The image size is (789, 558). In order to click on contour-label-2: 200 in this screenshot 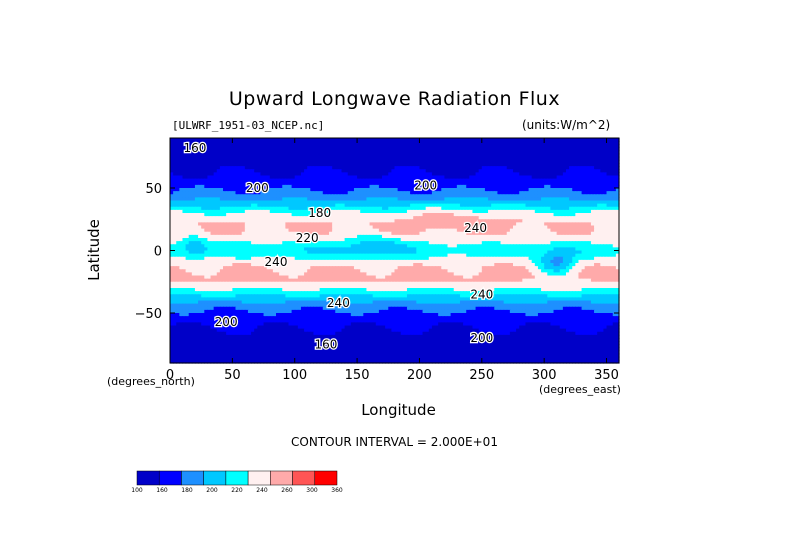, I will do `click(425, 186)`.